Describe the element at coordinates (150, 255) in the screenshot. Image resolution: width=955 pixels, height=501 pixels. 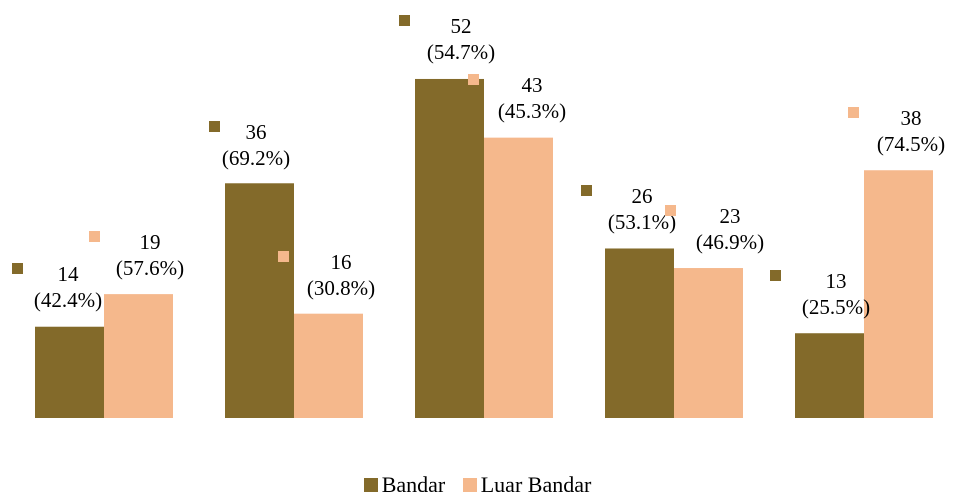
I see `data-label-luar-bandar-1: 19 (57.6%)` at that location.